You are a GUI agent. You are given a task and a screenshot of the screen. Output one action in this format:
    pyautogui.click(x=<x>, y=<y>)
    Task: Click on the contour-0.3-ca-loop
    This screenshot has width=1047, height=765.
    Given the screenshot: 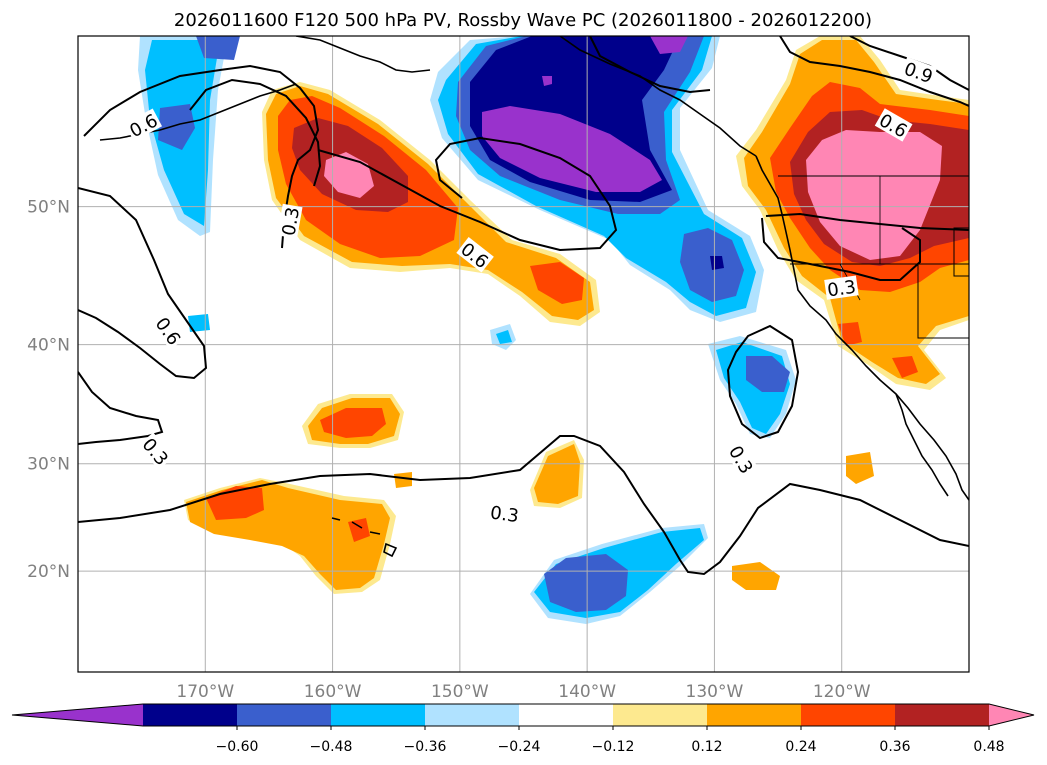 What is the action you would take?
    pyautogui.click(x=763, y=382)
    